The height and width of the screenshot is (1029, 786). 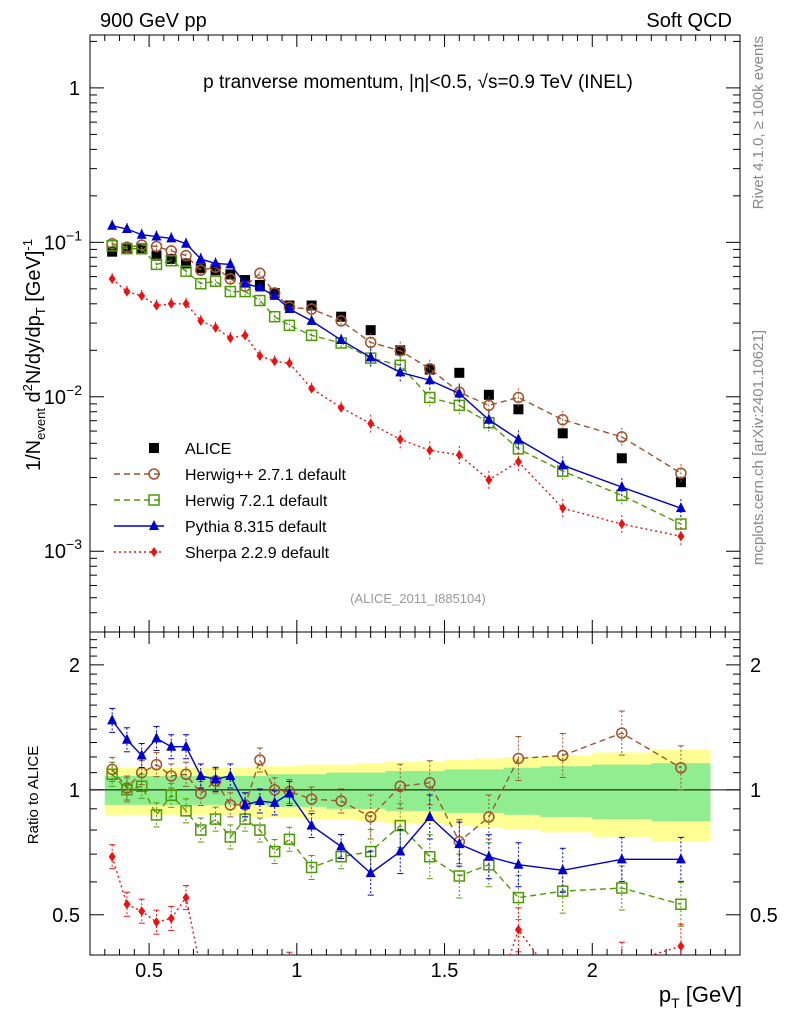 What do you see at coordinates (755, 791) in the screenshot?
I see `y-tick-label-right: 1` at bounding box center [755, 791].